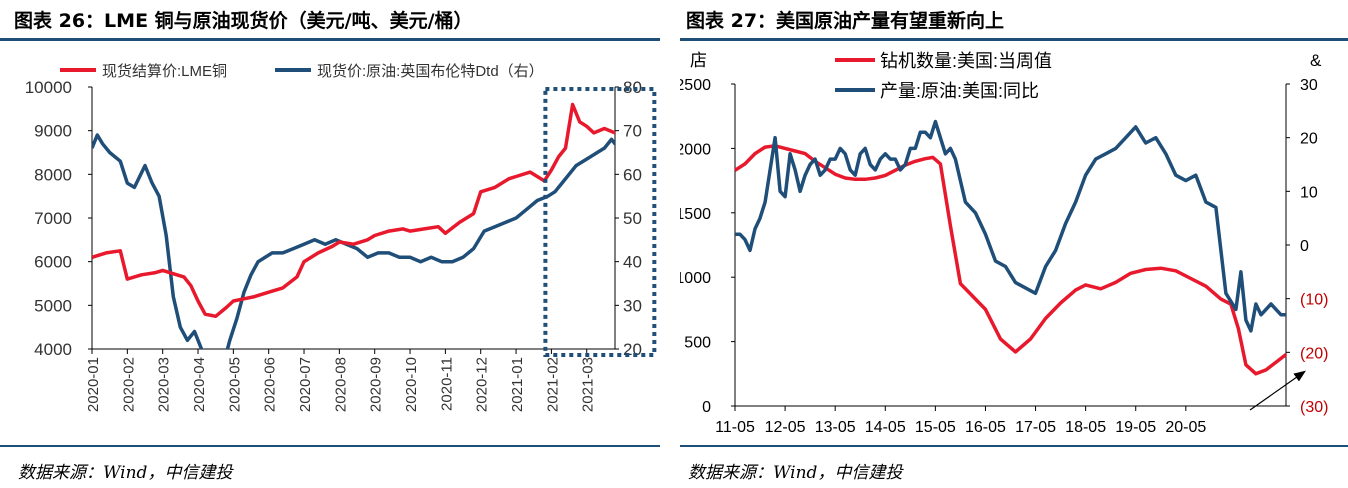 Image resolution: width=1348 pixels, height=488 pixels. What do you see at coordinates (698, 60) in the screenshot?
I see `left-axis-unit: 店` at bounding box center [698, 60].